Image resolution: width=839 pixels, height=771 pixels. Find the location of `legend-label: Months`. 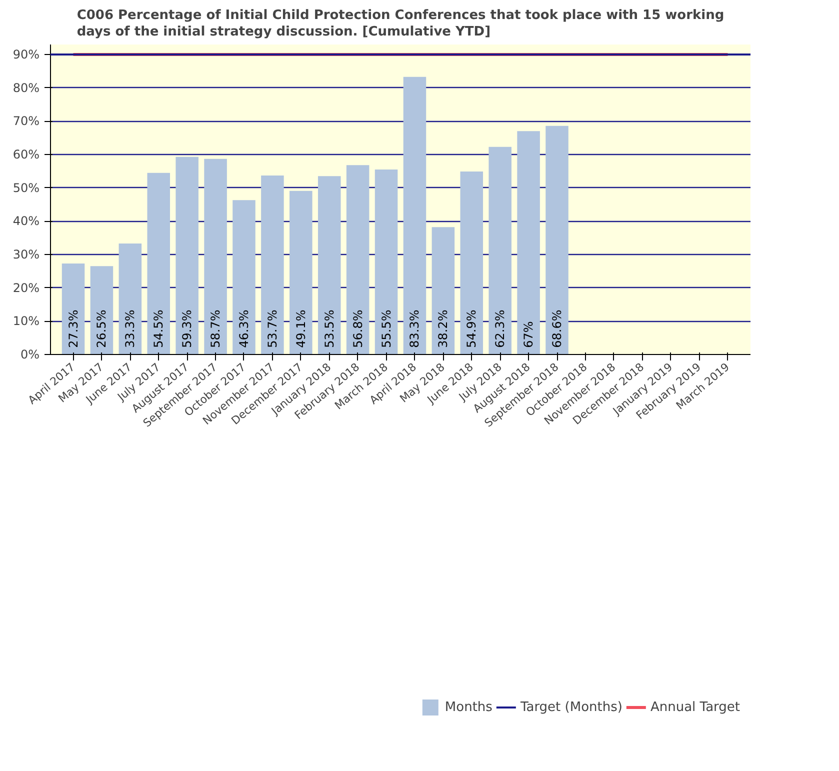

legend-label: Months is located at coordinates (468, 707).